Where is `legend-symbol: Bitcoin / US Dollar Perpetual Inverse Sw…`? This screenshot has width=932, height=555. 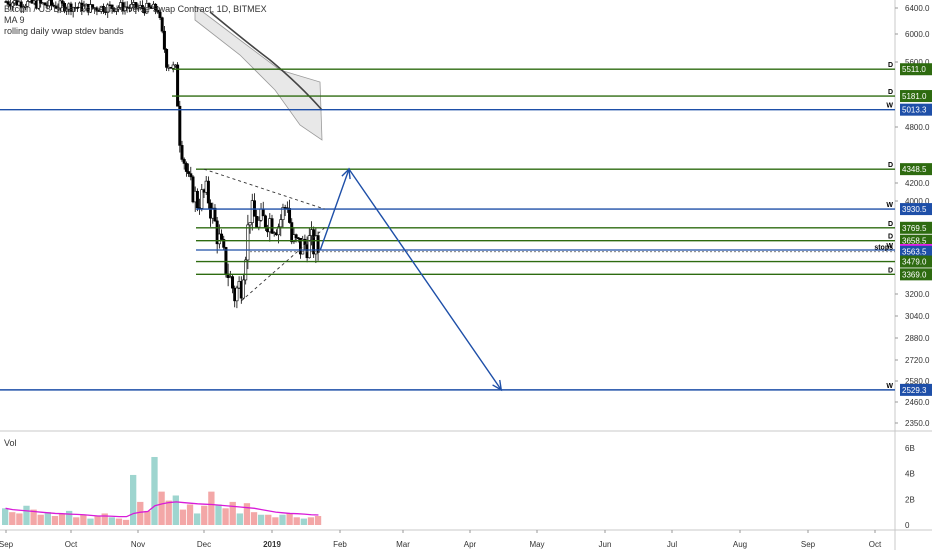
legend-symbol: Bitcoin / US Dollar Perpetual Inverse Sw… is located at coordinates (135, 9).